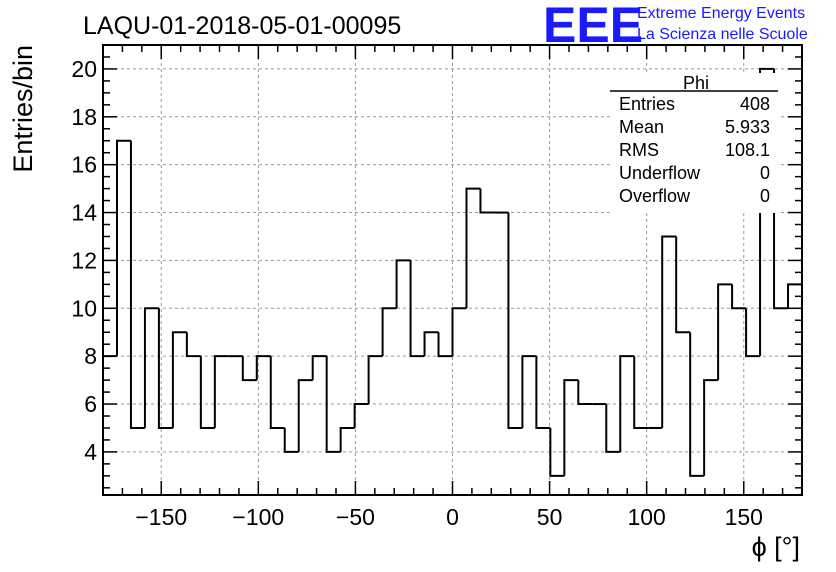 Image resolution: width=836 pixels, height=572 pixels. Describe the element at coordinates (23, 109) in the screenshot. I see `y-axis-label: Entries/bin` at that location.